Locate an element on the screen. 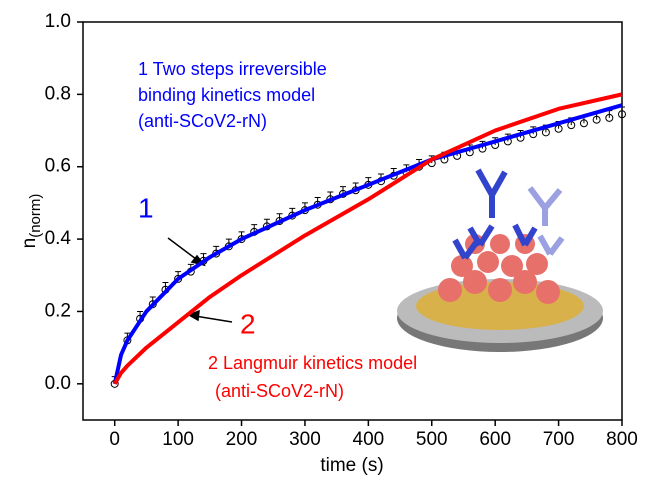 The width and height of the screenshot is (646, 477). model2-line: (anti-SCoV2-rN) is located at coordinates (279, 391).